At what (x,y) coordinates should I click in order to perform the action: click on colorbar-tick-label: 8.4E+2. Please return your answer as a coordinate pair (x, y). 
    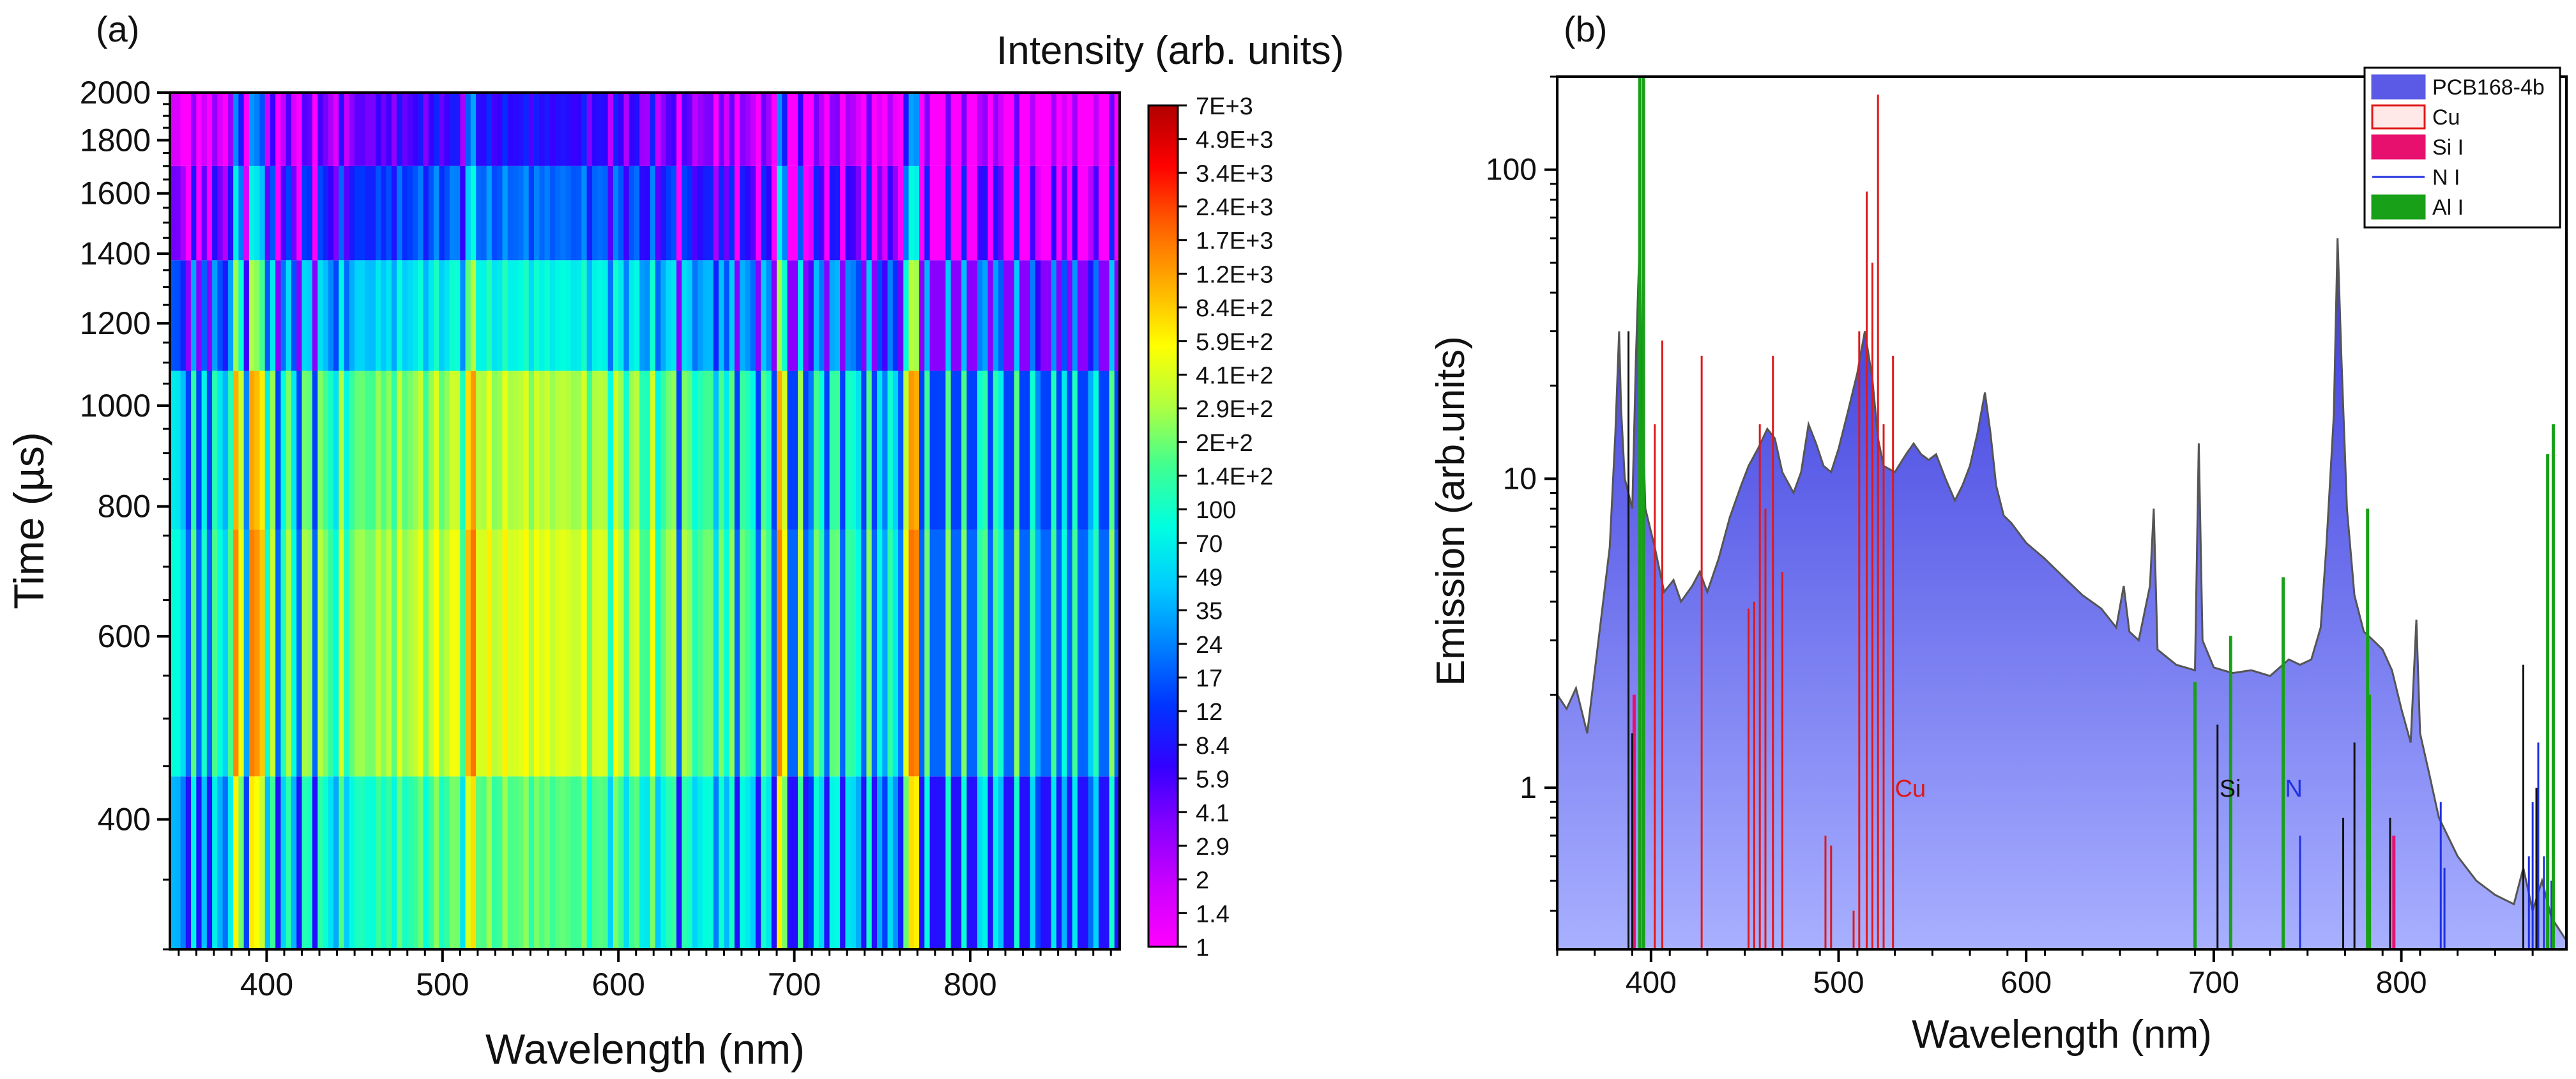
    Looking at the image, I should click on (1235, 308).